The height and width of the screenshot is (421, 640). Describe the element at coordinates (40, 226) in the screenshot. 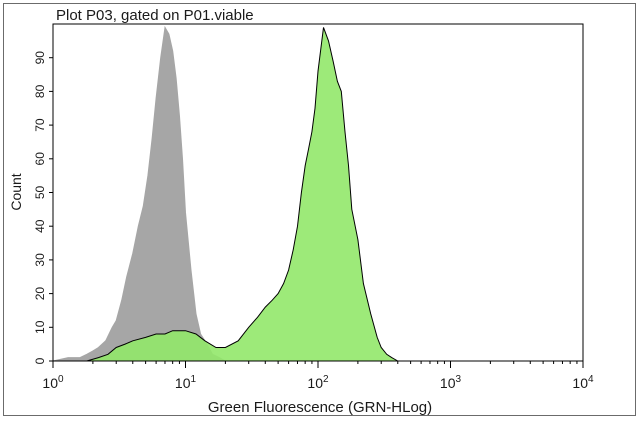

I see `y-tick-label: 40` at that location.